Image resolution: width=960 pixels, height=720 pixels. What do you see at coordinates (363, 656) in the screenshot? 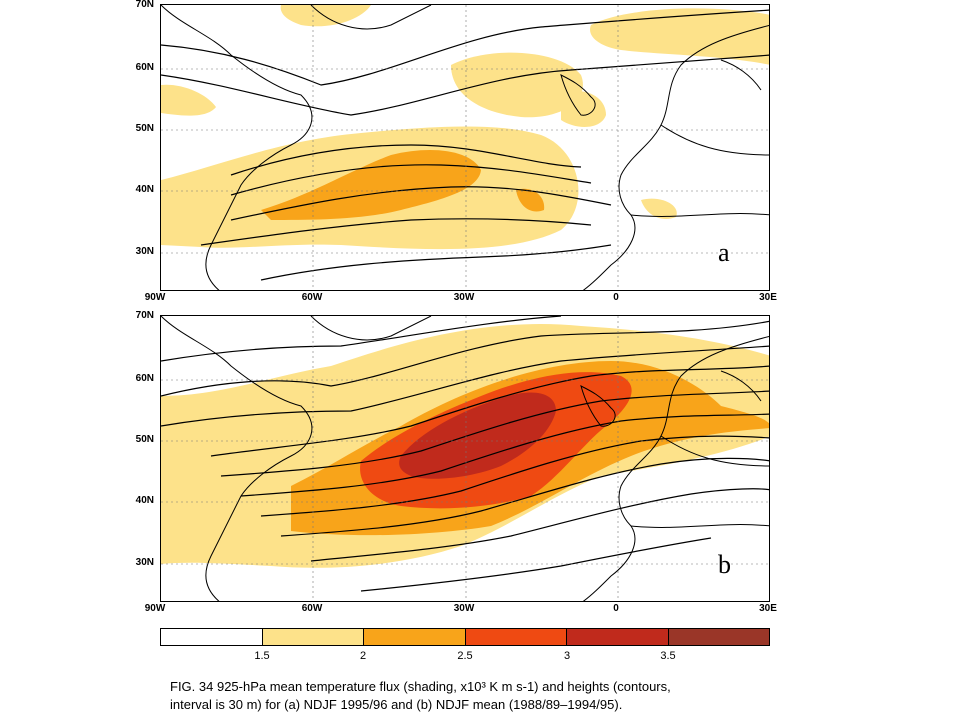
I see `colorbar-tick-2: 2` at bounding box center [363, 656].